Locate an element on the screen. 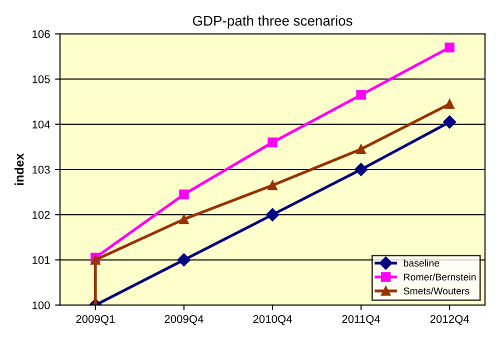 This screenshot has width=500, height=339. y-tick-label: 100 is located at coordinates (41, 305).